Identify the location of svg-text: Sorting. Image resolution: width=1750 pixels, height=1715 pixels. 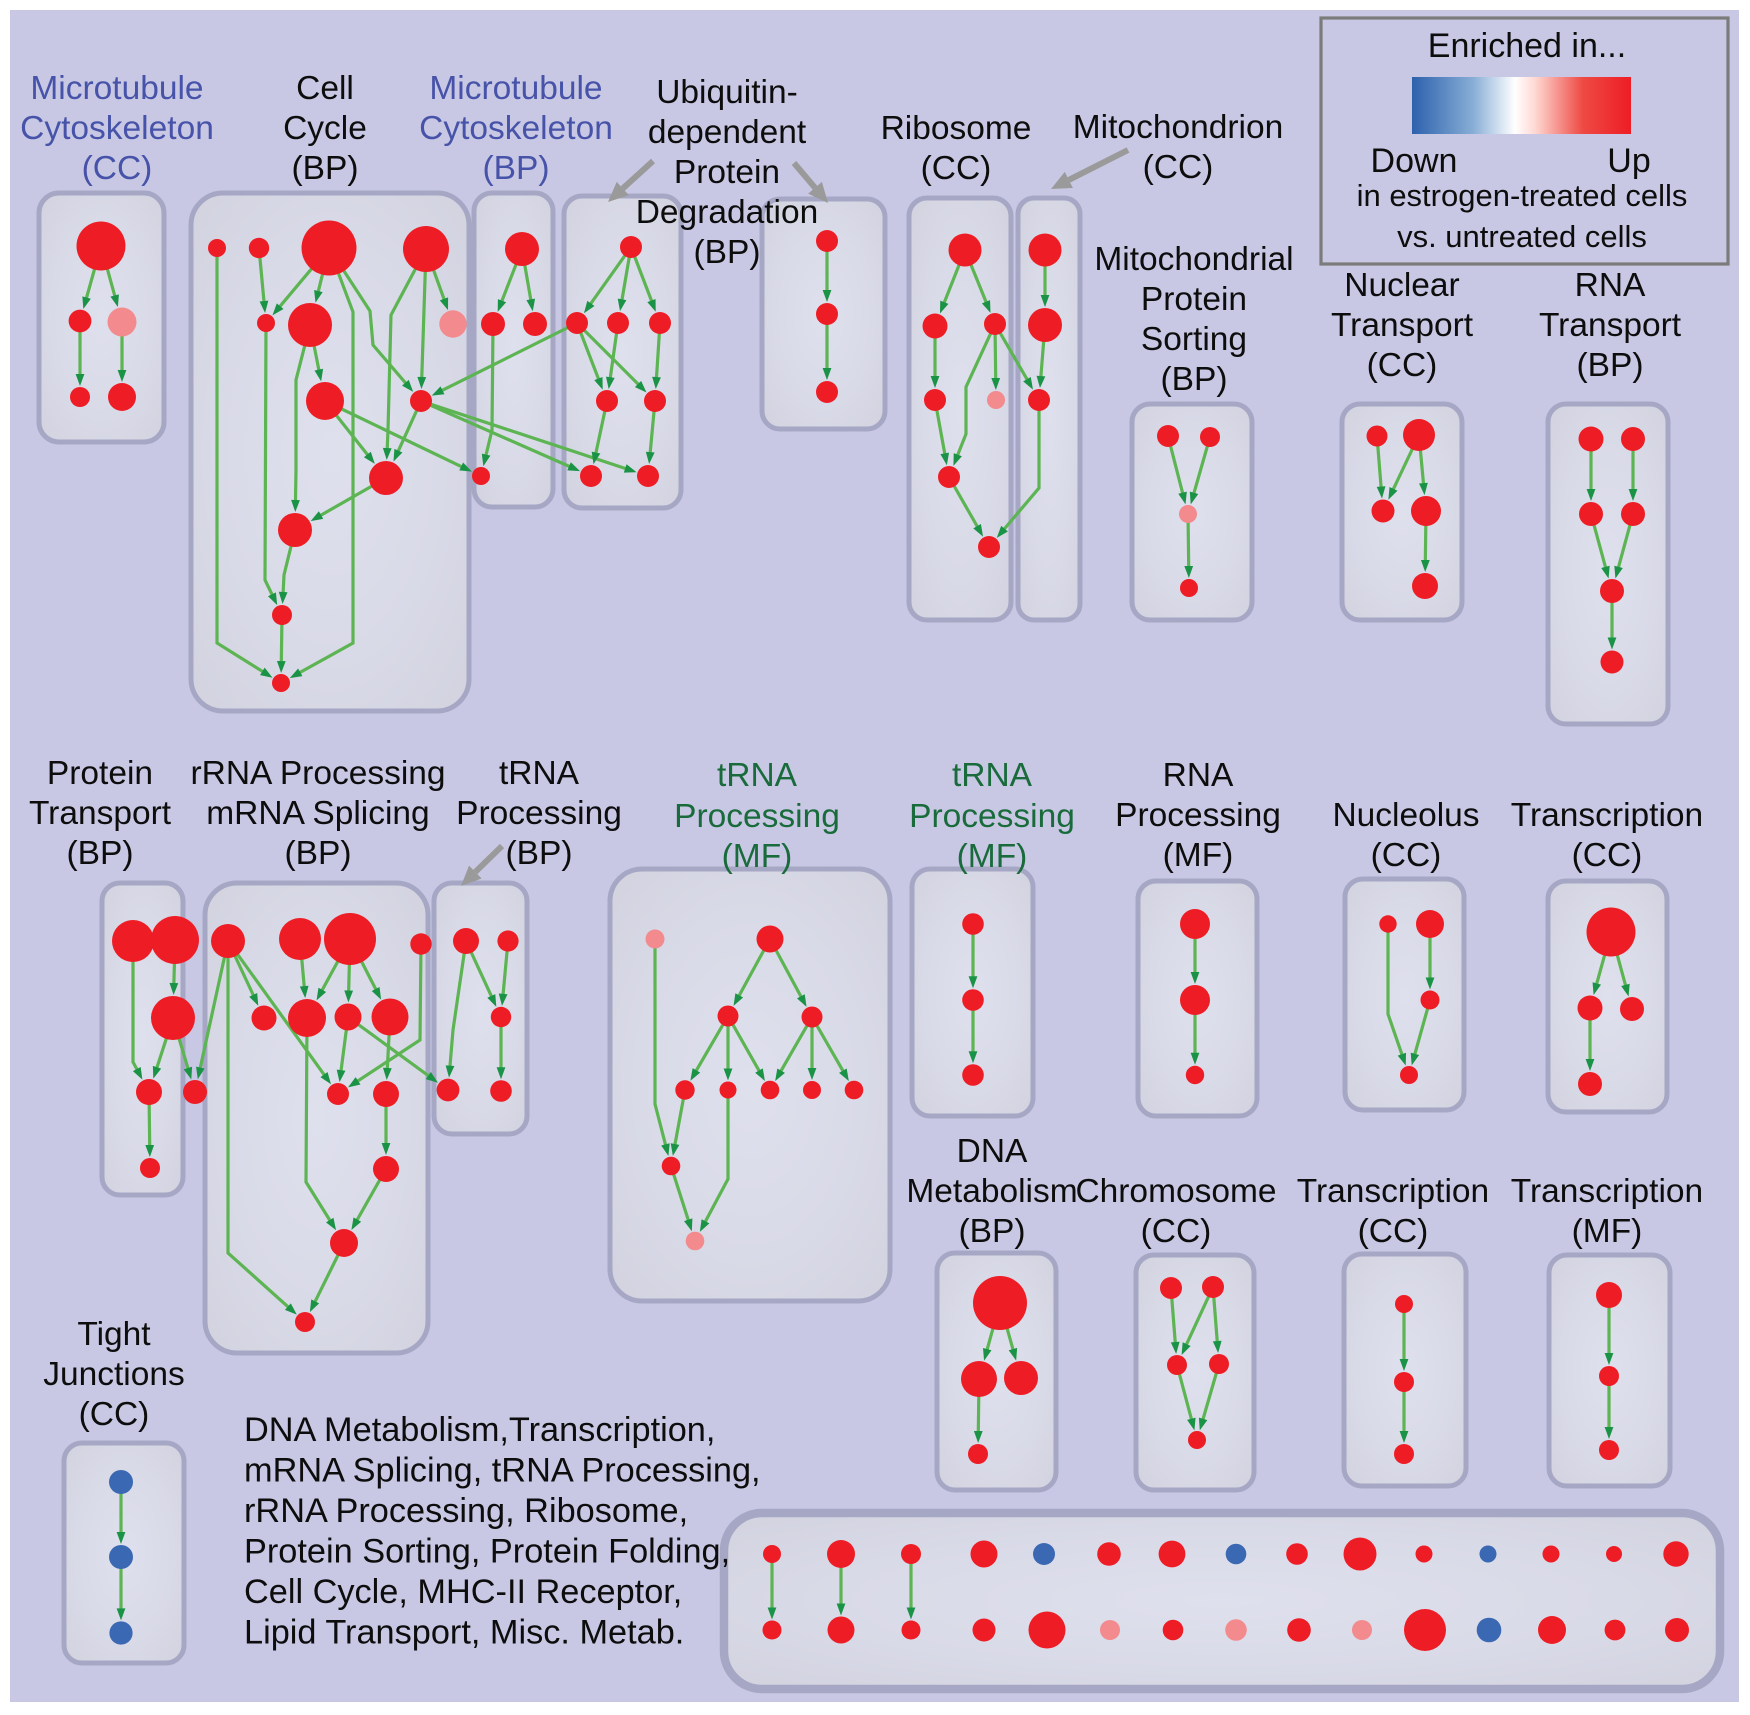
(1194, 339).